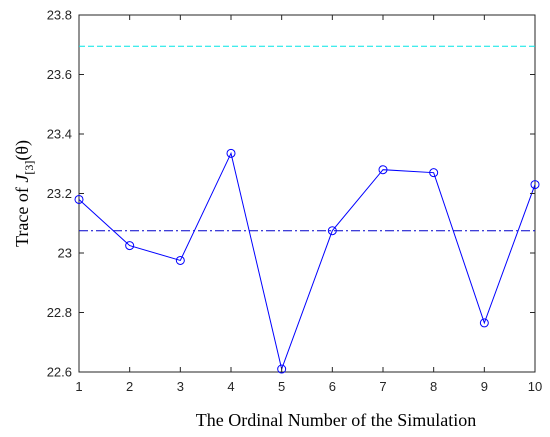  Describe the element at coordinates (65, 253) in the screenshot. I see `y-tick-label: 23` at that location.